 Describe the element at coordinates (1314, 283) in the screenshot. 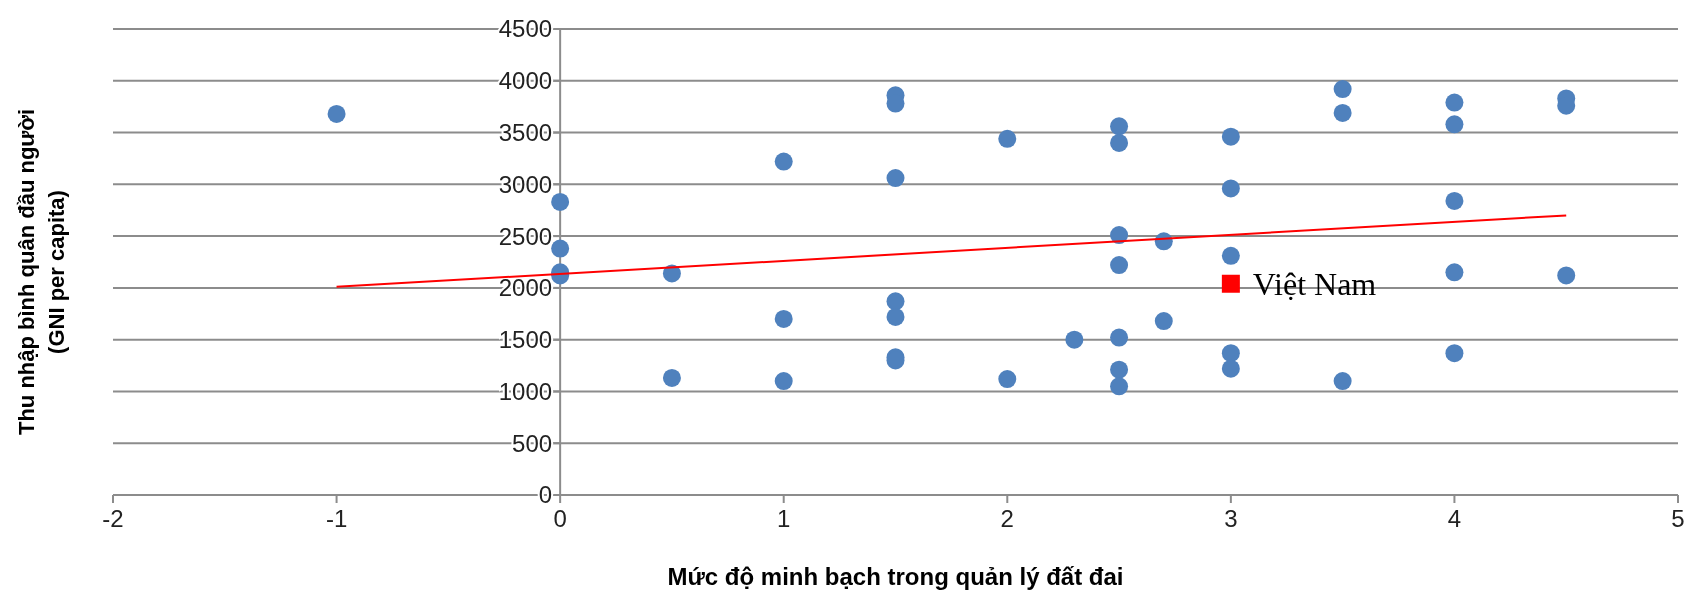

I see `series-label: Việt Nam` at that location.